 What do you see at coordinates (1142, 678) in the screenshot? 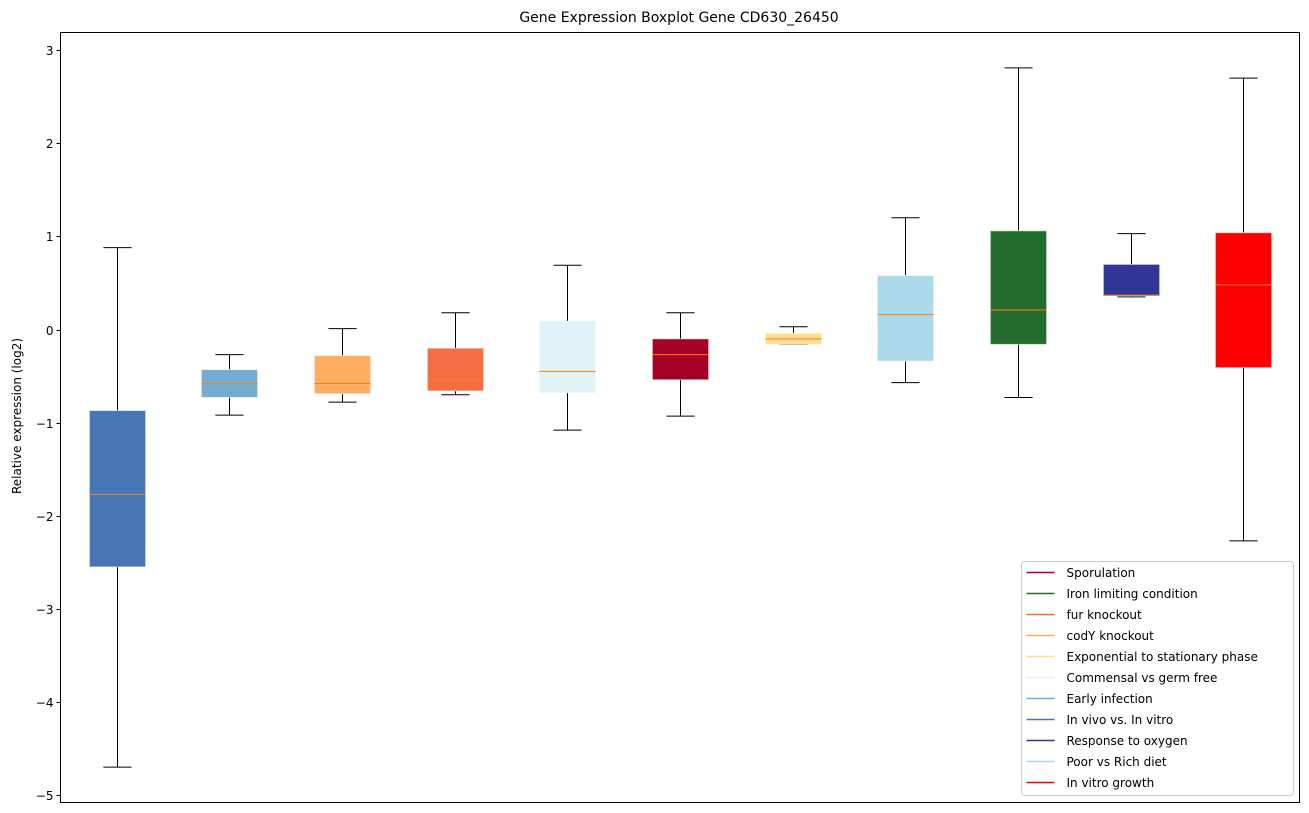
I see `legend-label: Commensal vs germ free` at bounding box center [1142, 678].